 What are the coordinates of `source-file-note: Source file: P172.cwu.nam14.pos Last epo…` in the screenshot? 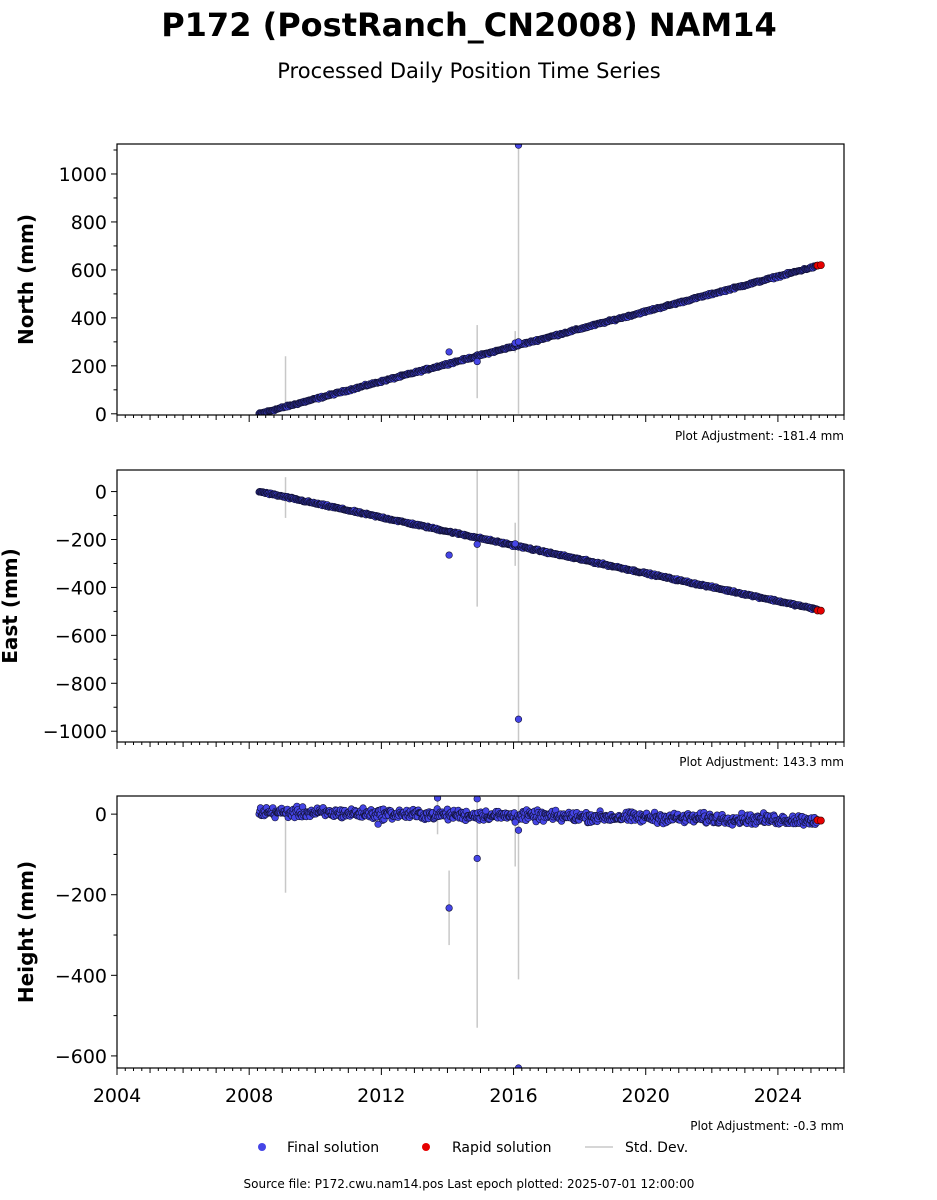 It's located at (469, 1184).